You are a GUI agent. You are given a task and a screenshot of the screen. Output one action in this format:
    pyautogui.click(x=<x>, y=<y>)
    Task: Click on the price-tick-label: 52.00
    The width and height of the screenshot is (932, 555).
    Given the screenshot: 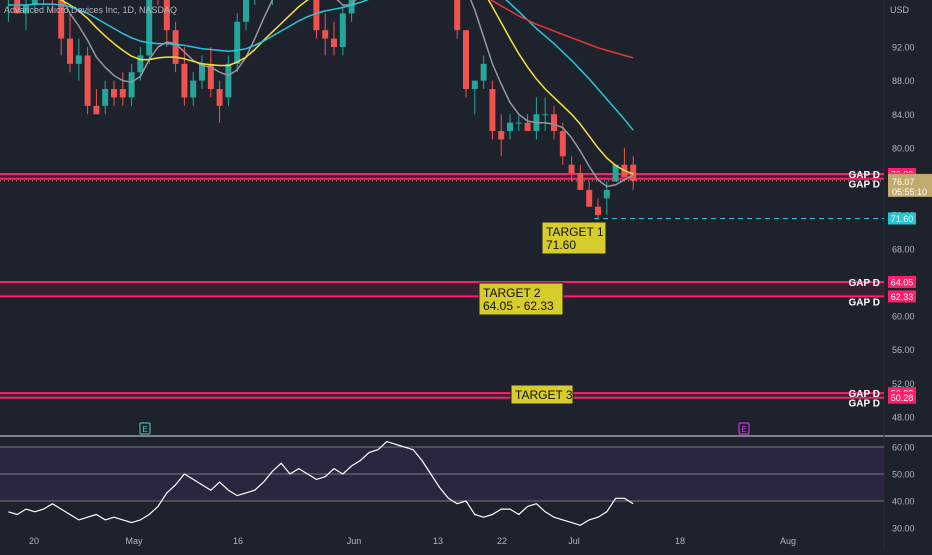 What is the action you would take?
    pyautogui.click(x=903, y=384)
    